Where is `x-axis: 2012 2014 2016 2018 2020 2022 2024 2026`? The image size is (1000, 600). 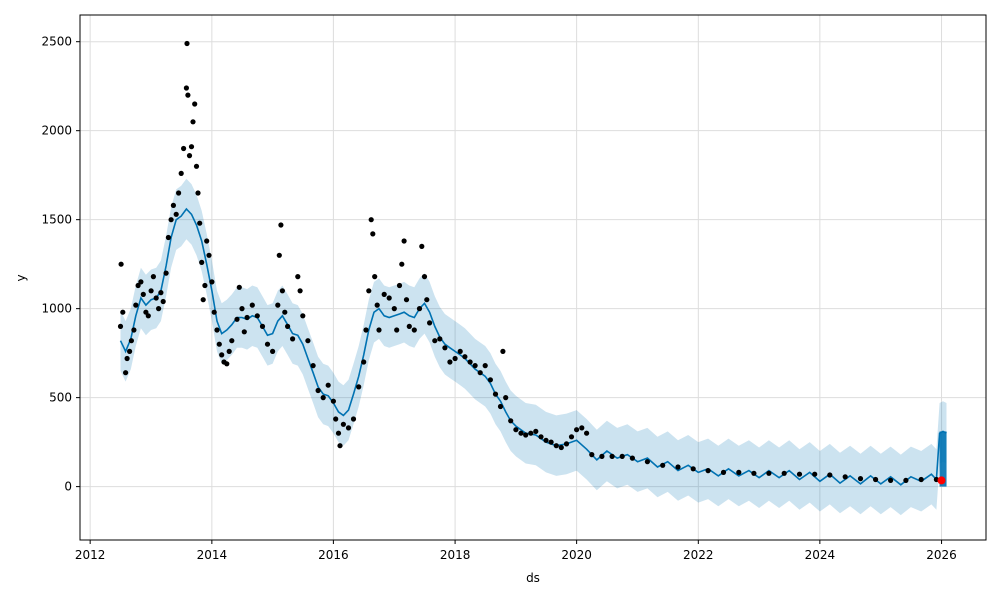
x-axis: 2012 2014 2016 2018 2020 2022 2024 2026 is located at coordinates (516, 551).